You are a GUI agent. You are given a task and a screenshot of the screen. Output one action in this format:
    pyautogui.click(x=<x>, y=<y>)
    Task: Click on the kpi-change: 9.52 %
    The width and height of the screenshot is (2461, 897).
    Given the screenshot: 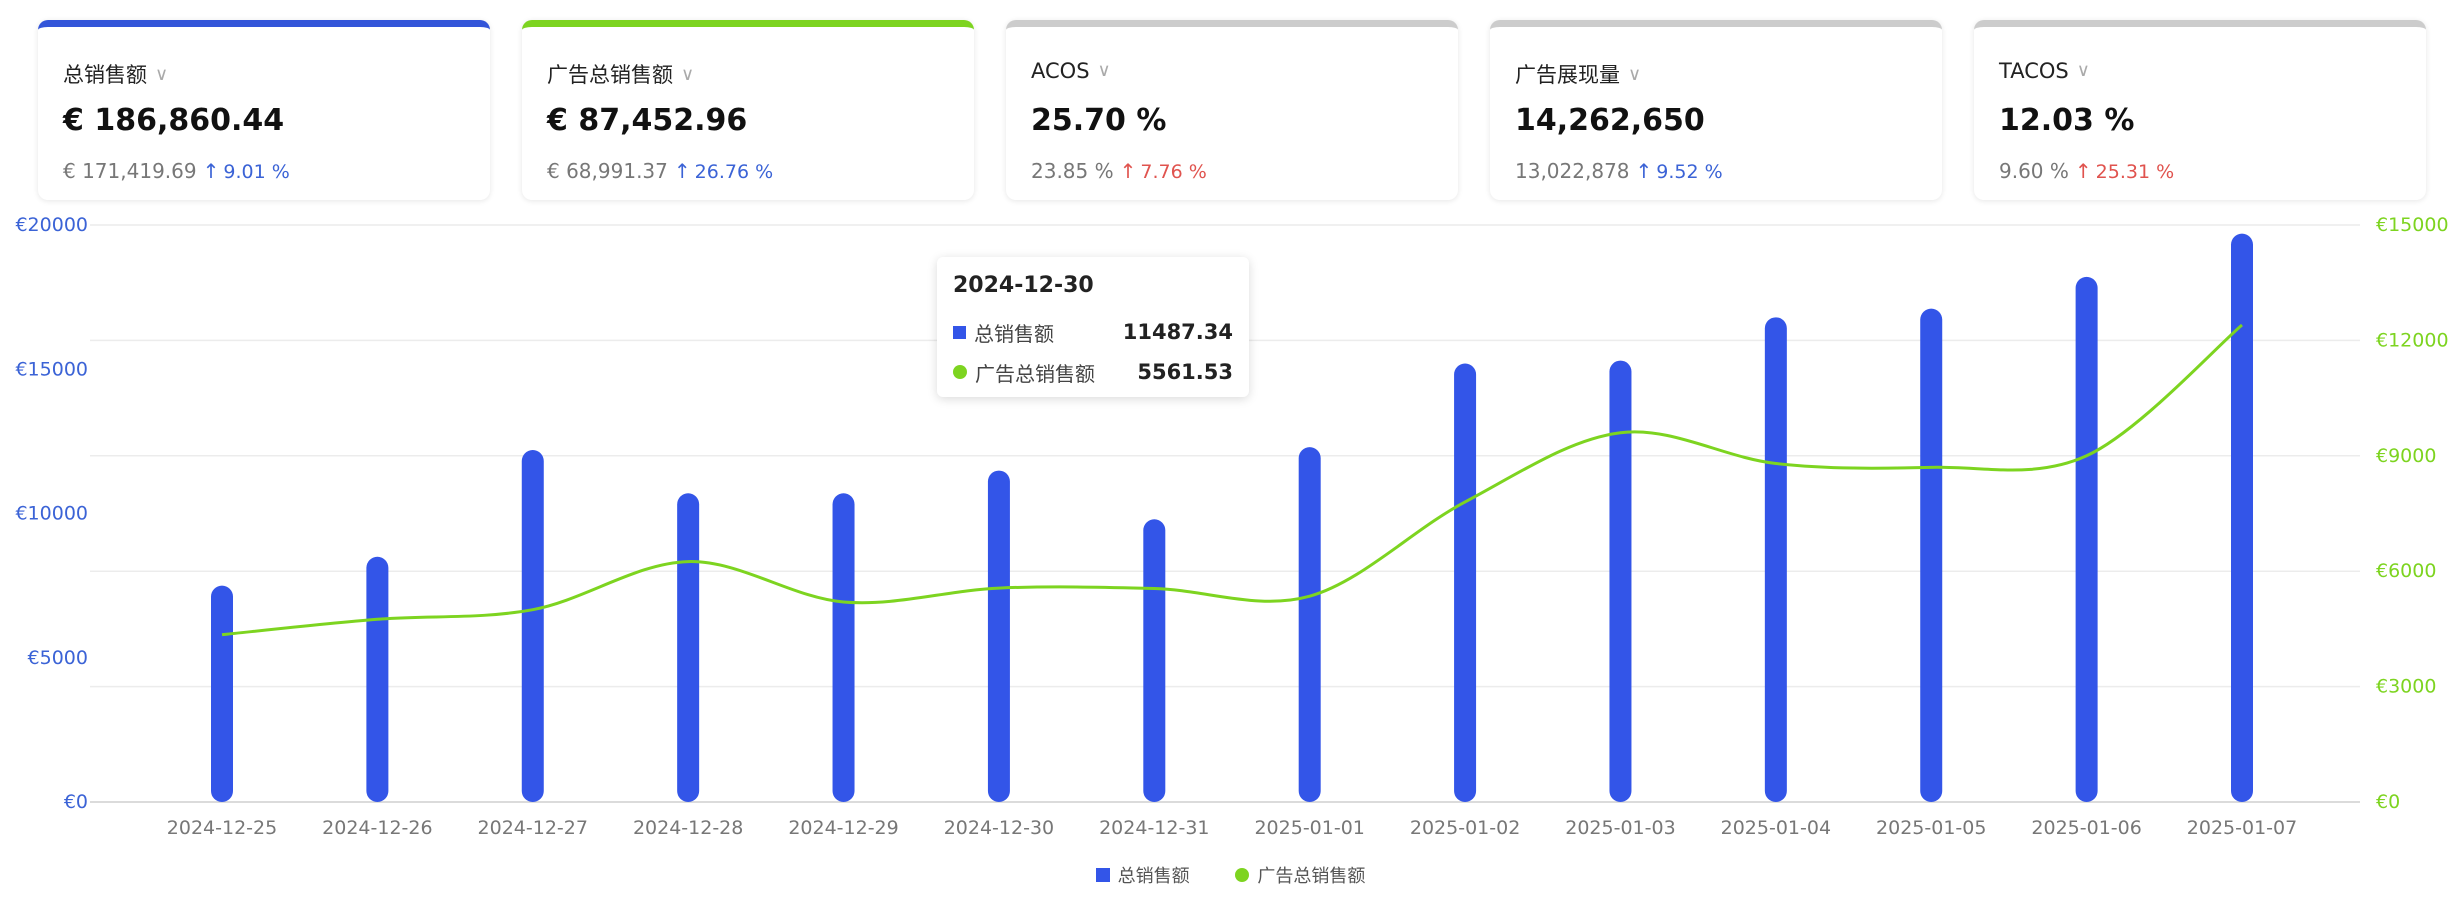 What is the action you would take?
    pyautogui.click(x=1689, y=172)
    